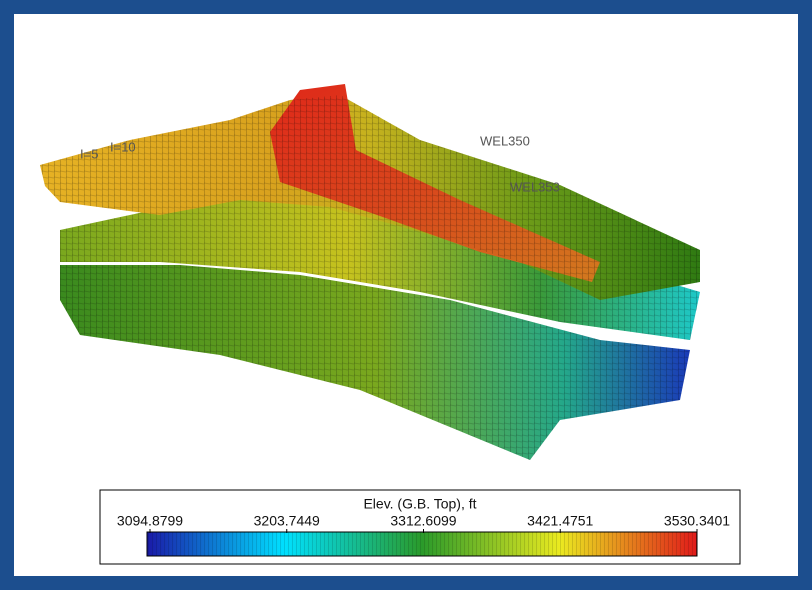 The image size is (812, 595). I want to click on grid-index-label: I=10, so click(123, 146).